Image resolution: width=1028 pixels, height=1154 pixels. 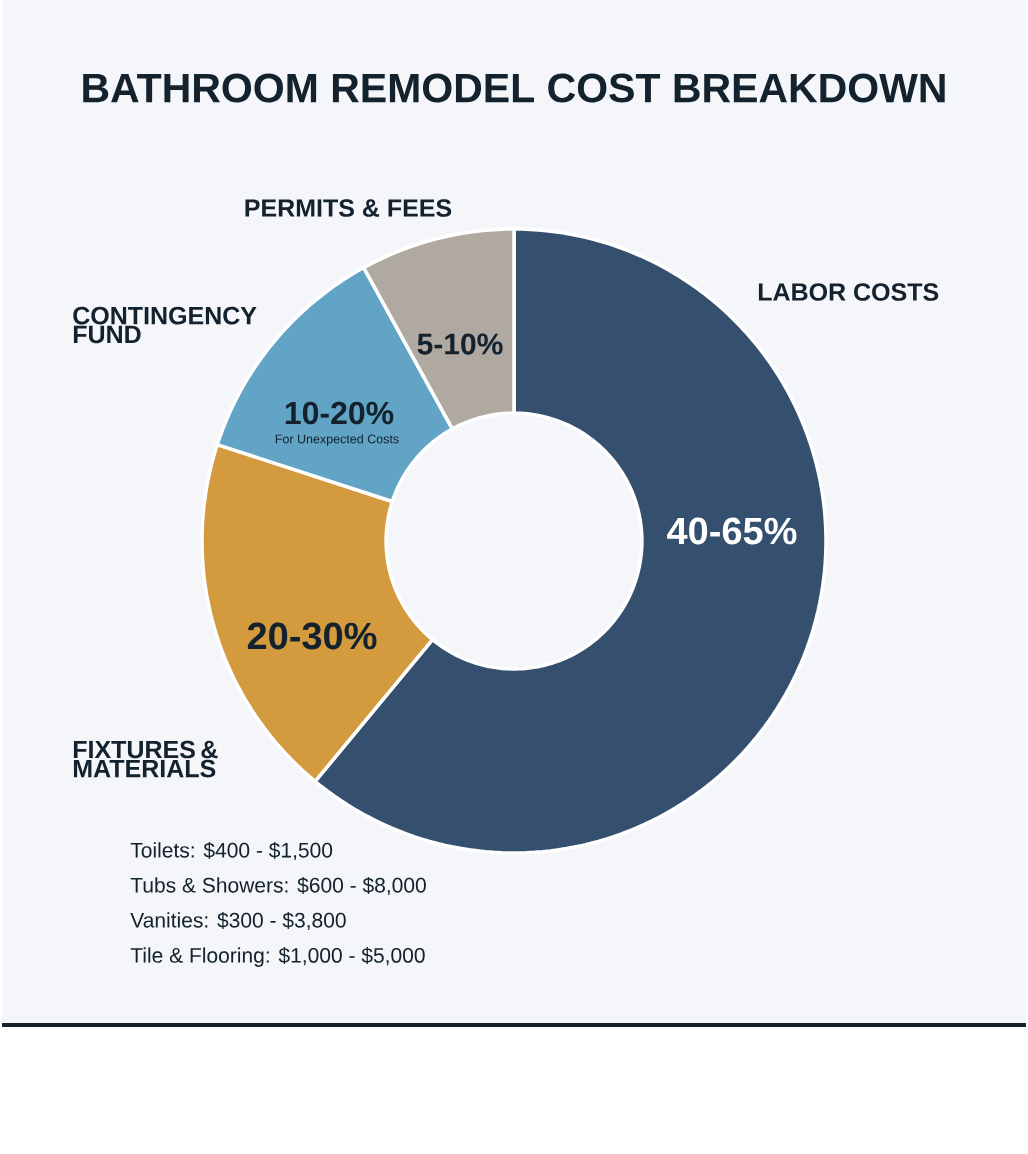 What do you see at coordinates (165, 325) in the screenshot?
I see `slice-label: CONTINGENCY FUND` at bounding box center [165, 325].